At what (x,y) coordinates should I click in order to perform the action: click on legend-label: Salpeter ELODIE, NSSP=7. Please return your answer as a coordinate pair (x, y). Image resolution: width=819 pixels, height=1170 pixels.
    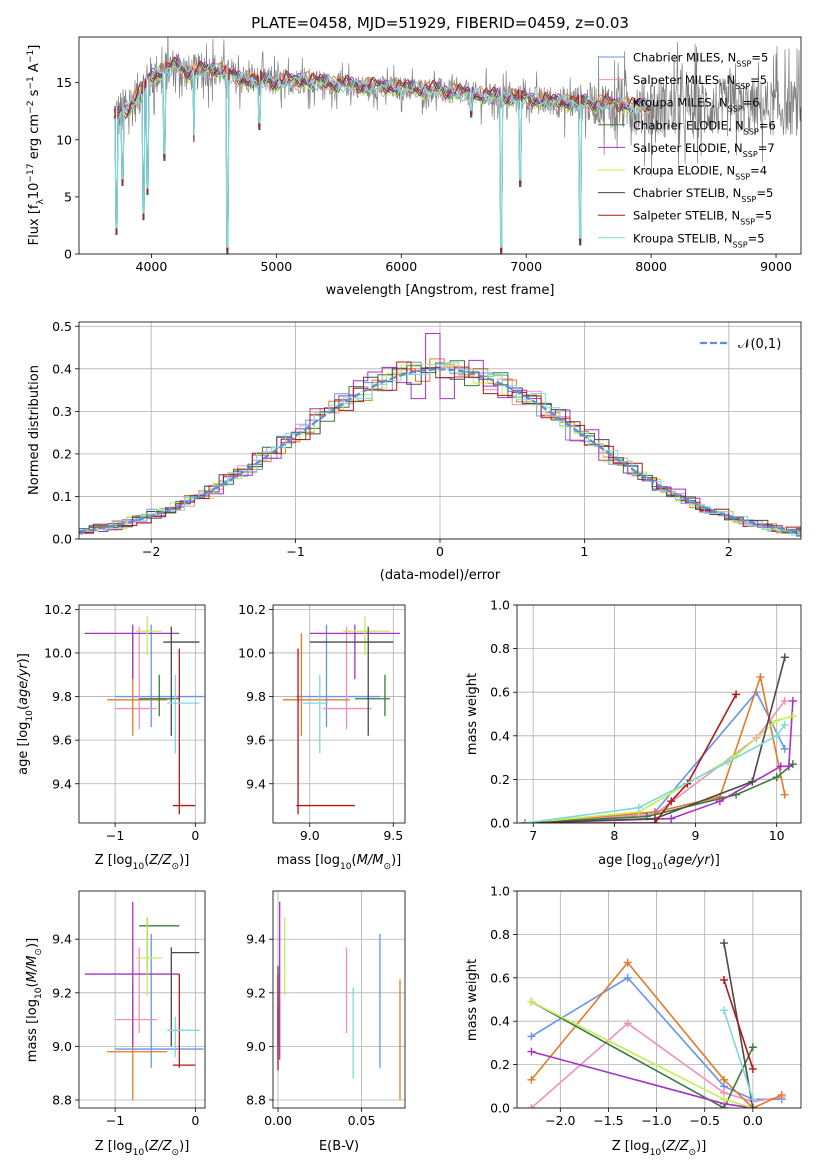
    Looking at the image, I should click on (704, 150).